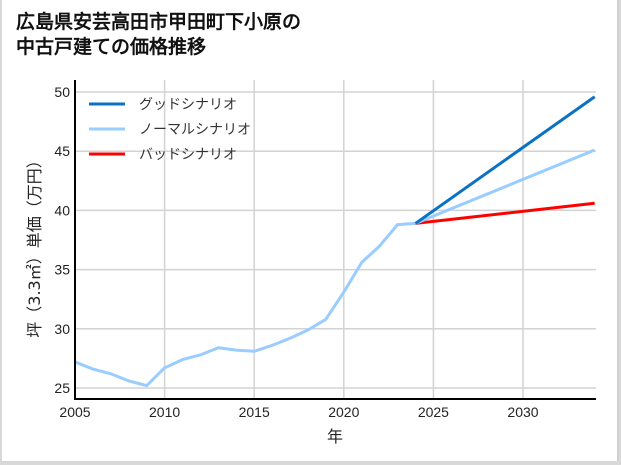 Image resolution: width=621 pixels, height=465 pixels. I want to click on y-tick-label: 25, so click(62, 388).